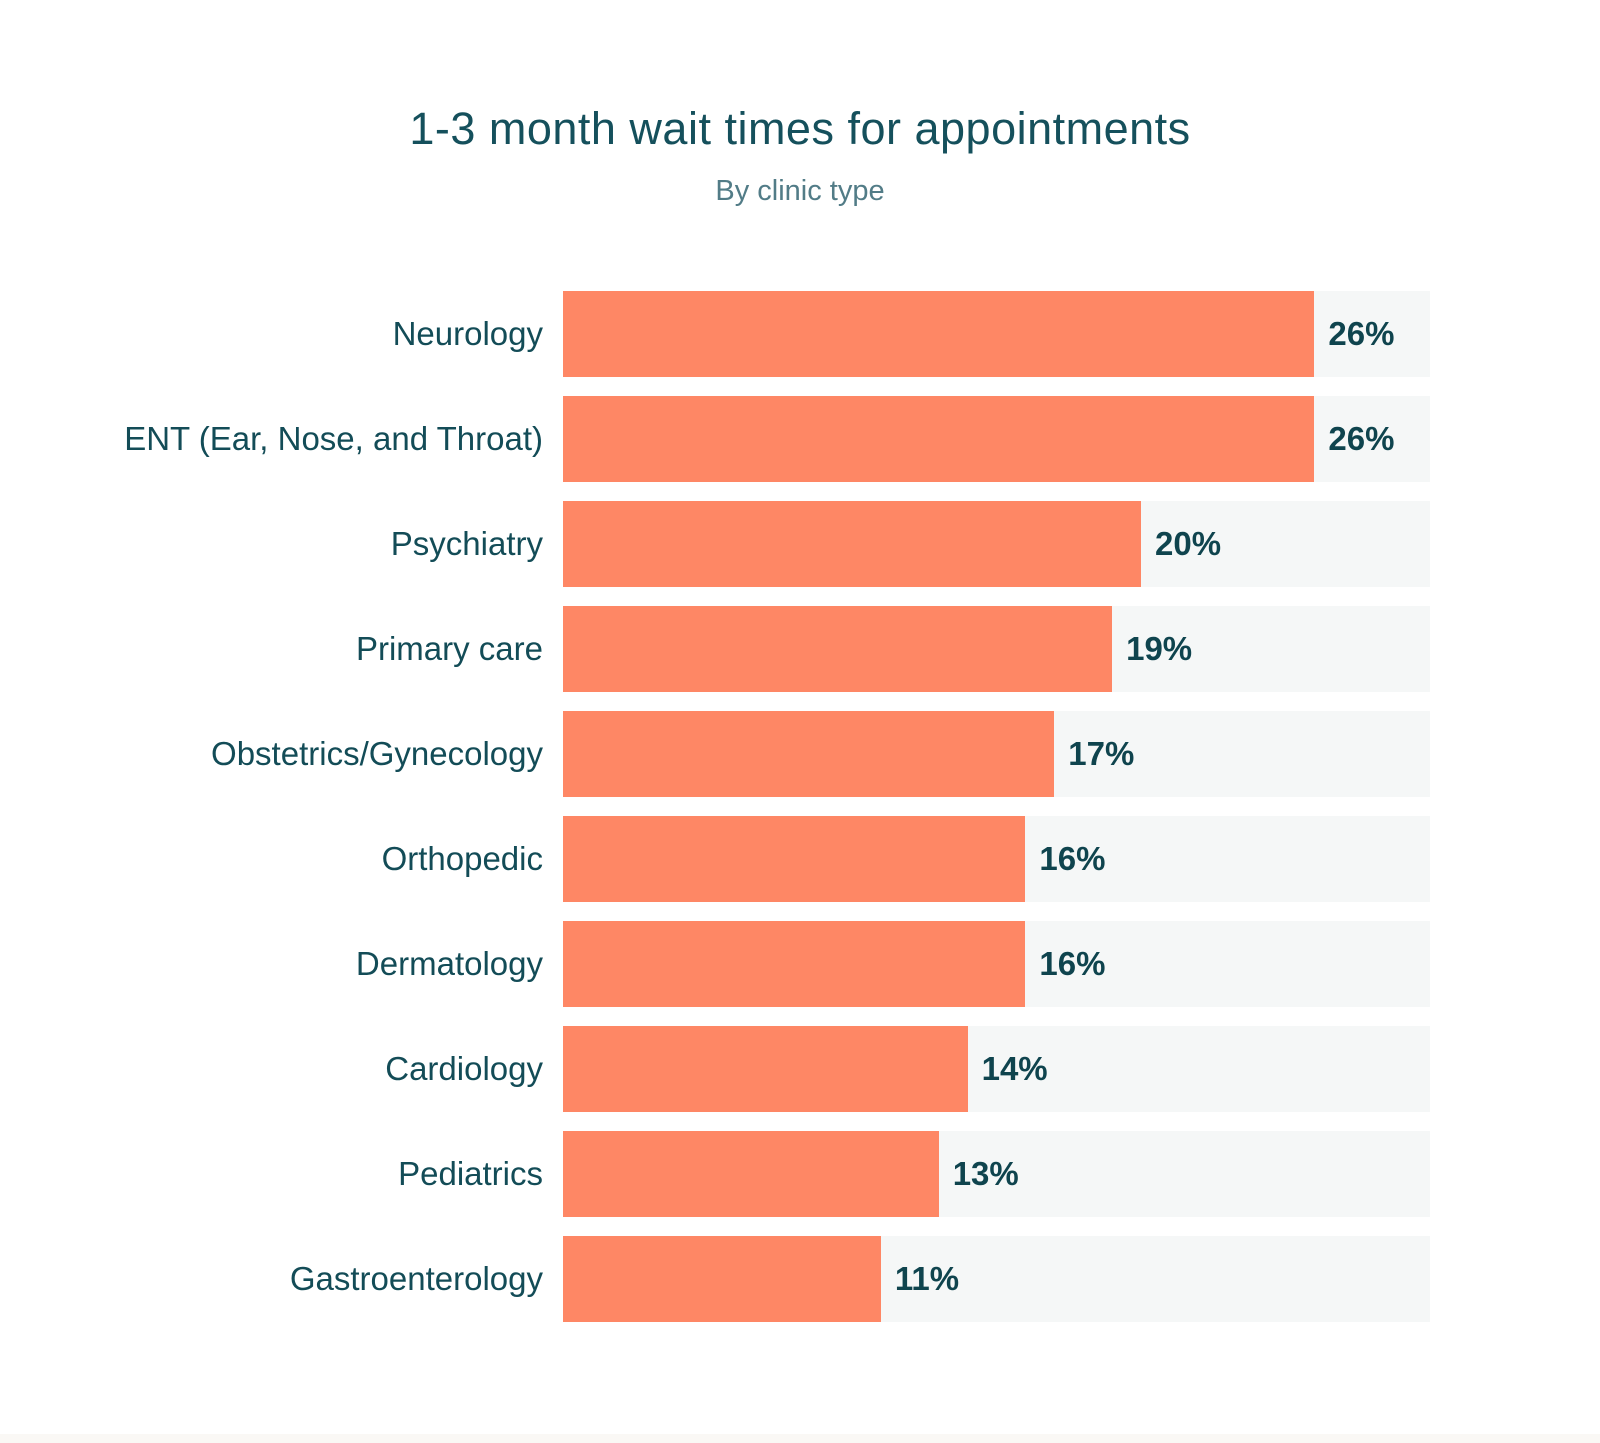  I want to click on value-label: 19%, so click(1159, 649).